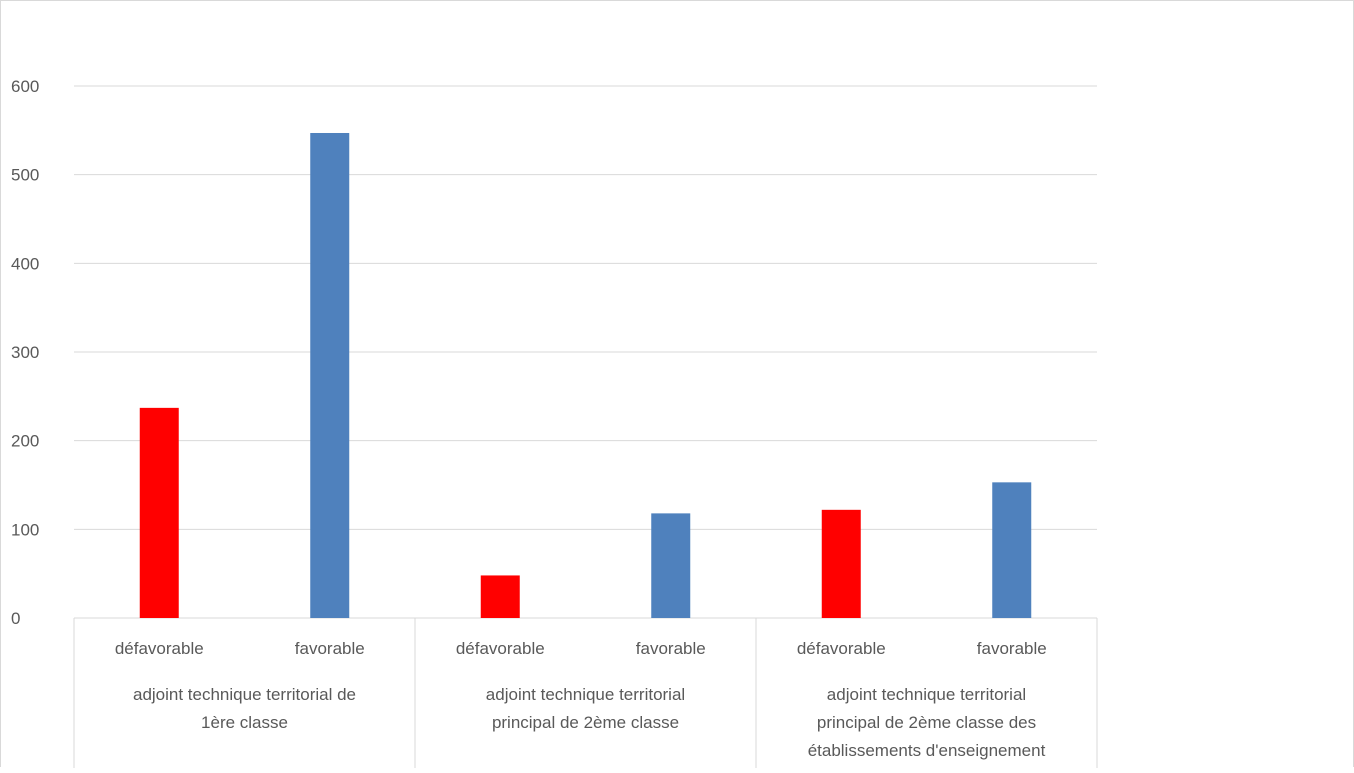 Image resolution: width=1354 pixels, height=773 pixels. I want to click on y-tick-label: 300, so click(25, 352).